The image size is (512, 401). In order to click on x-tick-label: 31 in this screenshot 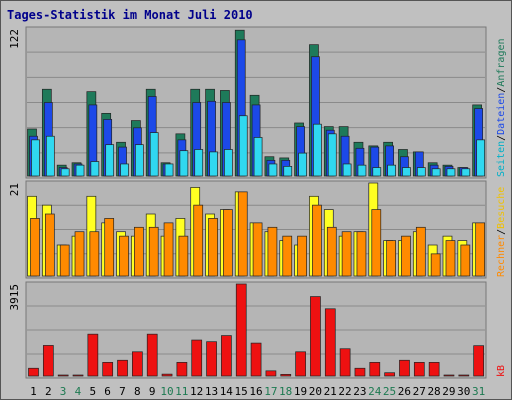, I will do `click(478, 391)`.